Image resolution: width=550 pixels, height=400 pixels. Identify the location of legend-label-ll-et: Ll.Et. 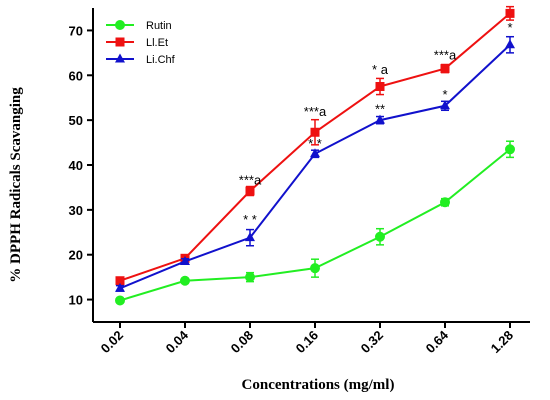
(157, 43).